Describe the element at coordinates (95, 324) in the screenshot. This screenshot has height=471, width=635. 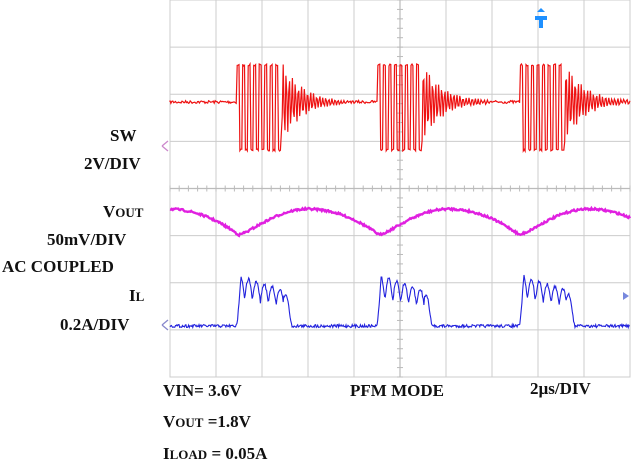
I see `il-scale-label: 0.2A/DIV` at that location.